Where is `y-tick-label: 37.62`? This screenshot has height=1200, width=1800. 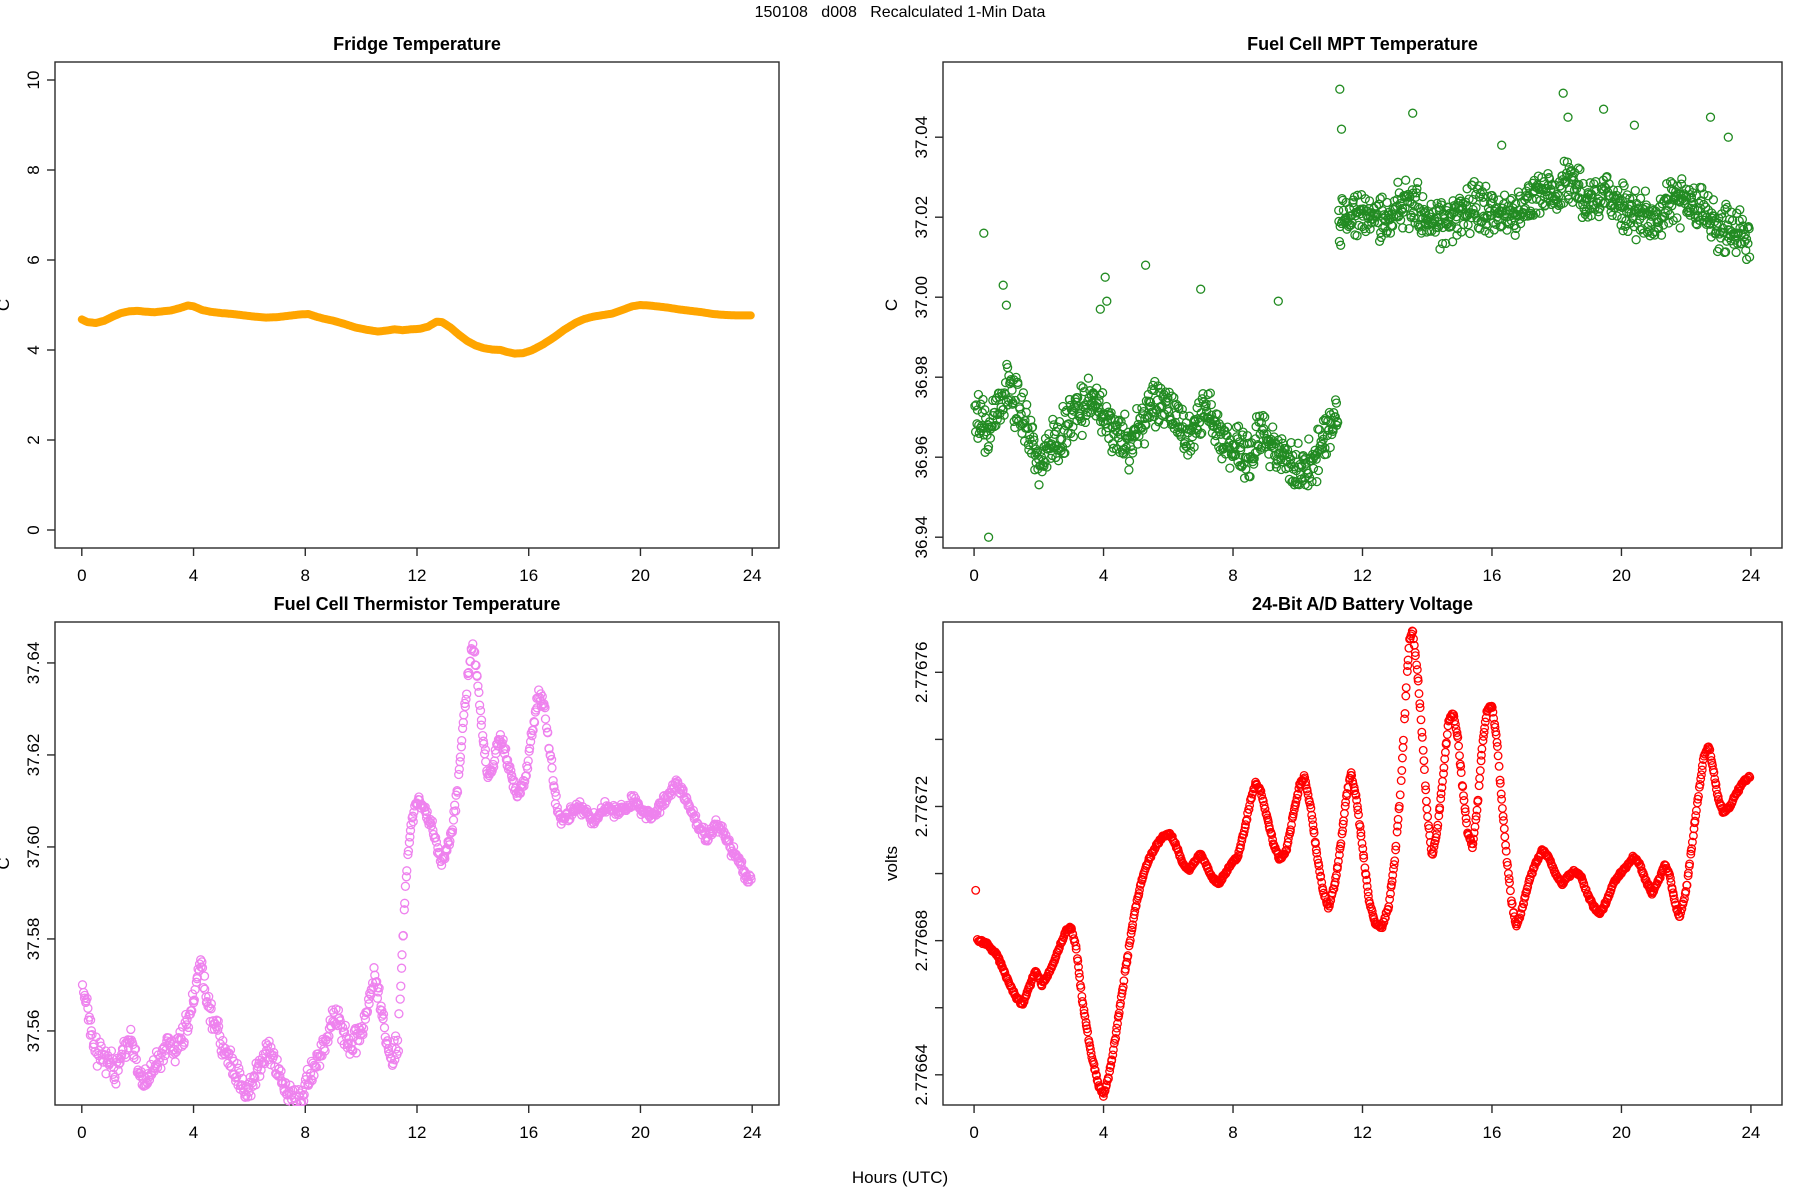 y-tick-label: 37.62 is located at coordinates (33, 755).